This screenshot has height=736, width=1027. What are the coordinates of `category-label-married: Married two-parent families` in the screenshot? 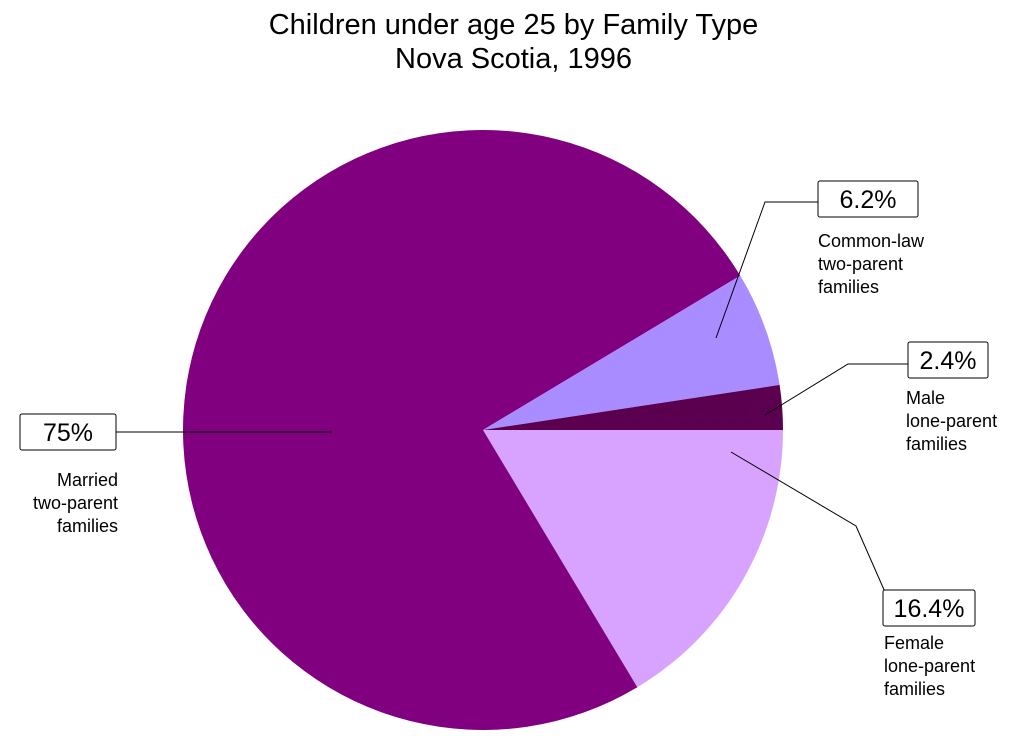 It's located at (75, 503).